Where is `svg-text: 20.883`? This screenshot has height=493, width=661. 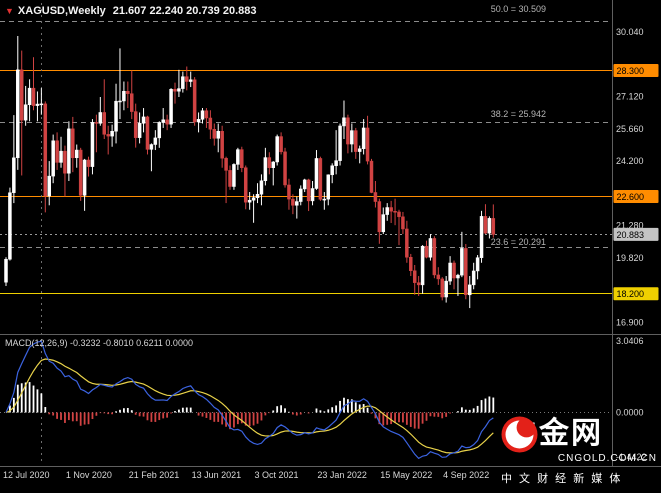 svg-text: 20.883 is located at coordinates (631, 235).